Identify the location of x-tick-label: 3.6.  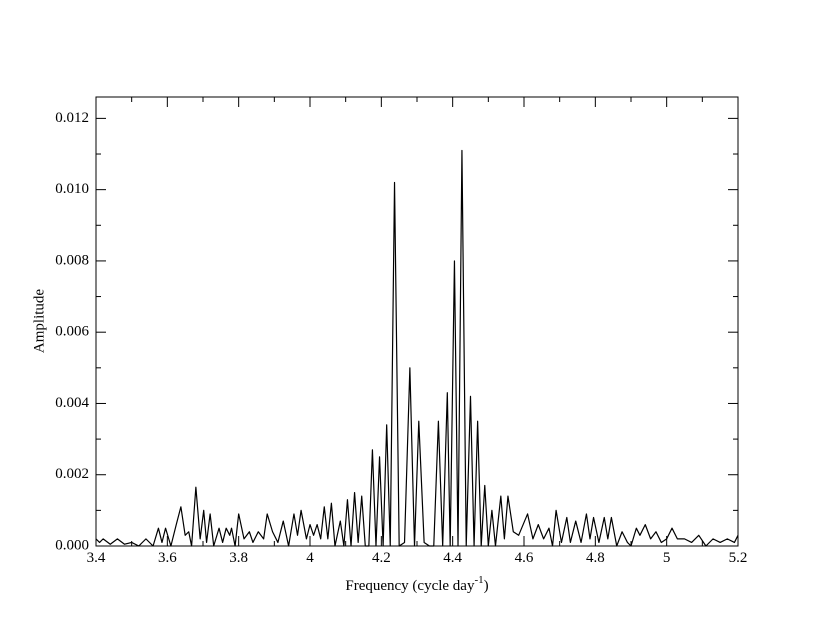
(167, 558).